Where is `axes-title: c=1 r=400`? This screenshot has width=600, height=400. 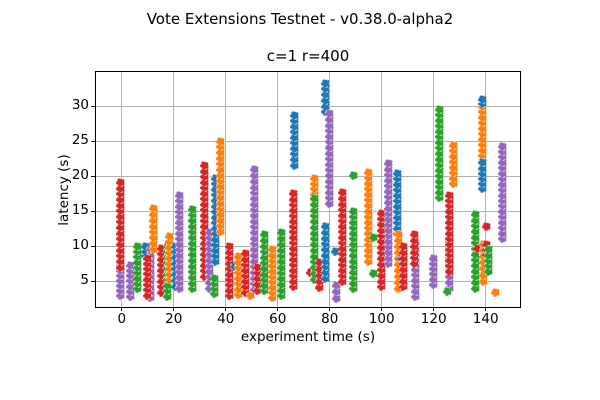
axes-title: c=1 r=400 is located at coordinates (308, 56).